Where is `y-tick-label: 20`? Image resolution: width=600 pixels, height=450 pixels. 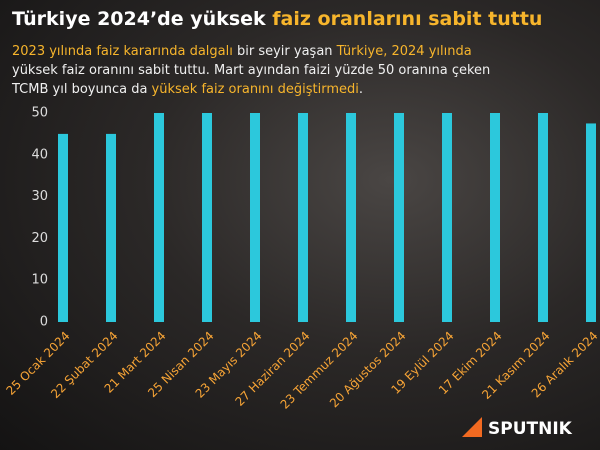 y-tick-label: 20 is located at coordinates (39, 238).